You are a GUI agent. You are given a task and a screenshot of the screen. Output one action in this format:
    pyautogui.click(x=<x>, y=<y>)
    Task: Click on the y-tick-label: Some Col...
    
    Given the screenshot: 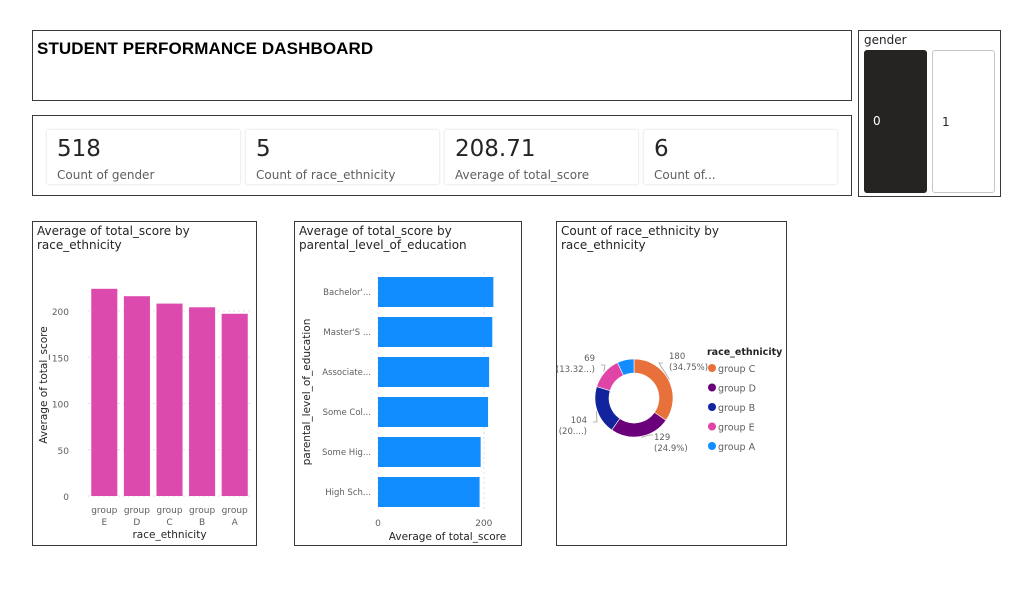 What is the action you would take?
    pyautogui.click(x=347, y=413)
    